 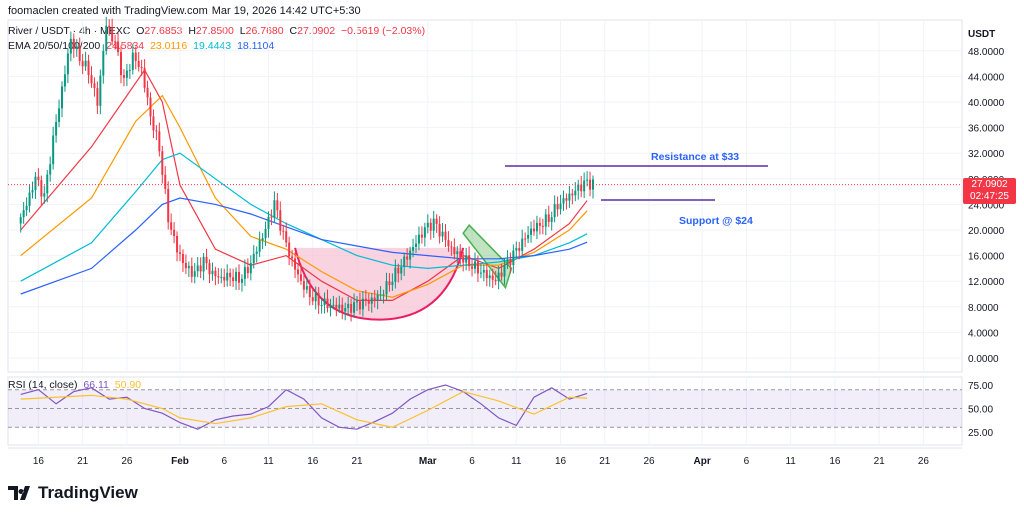 What do you see at coordinates (989, 184) in the screenshot?
I see `current-price: 27.0902` at bounding box center [989, 184].